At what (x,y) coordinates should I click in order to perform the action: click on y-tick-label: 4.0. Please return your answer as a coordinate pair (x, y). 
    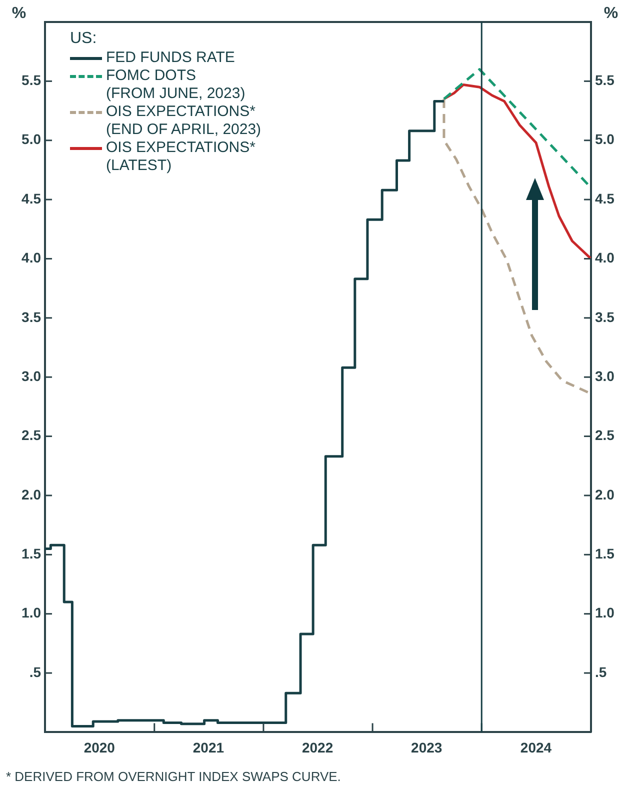
    Looking at the image, I should click on (32, 258).